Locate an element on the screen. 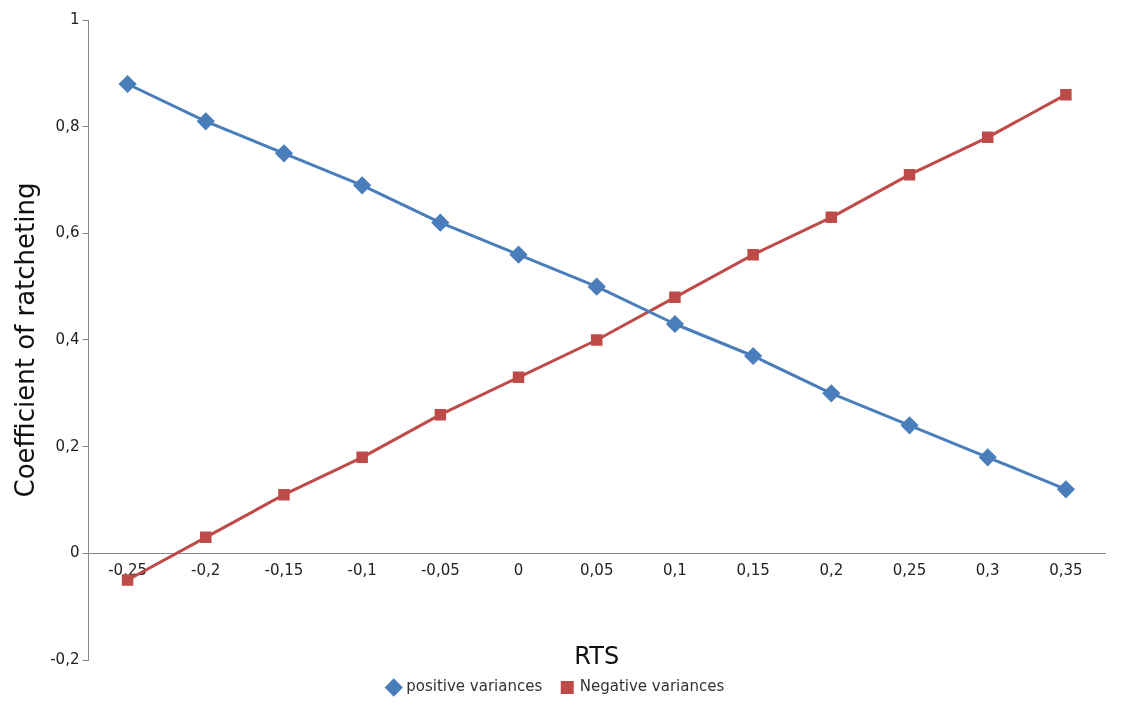 This screenshot has width=1133, height=723. y-tick-label: 0,4 is located at coordinates (67, 338).